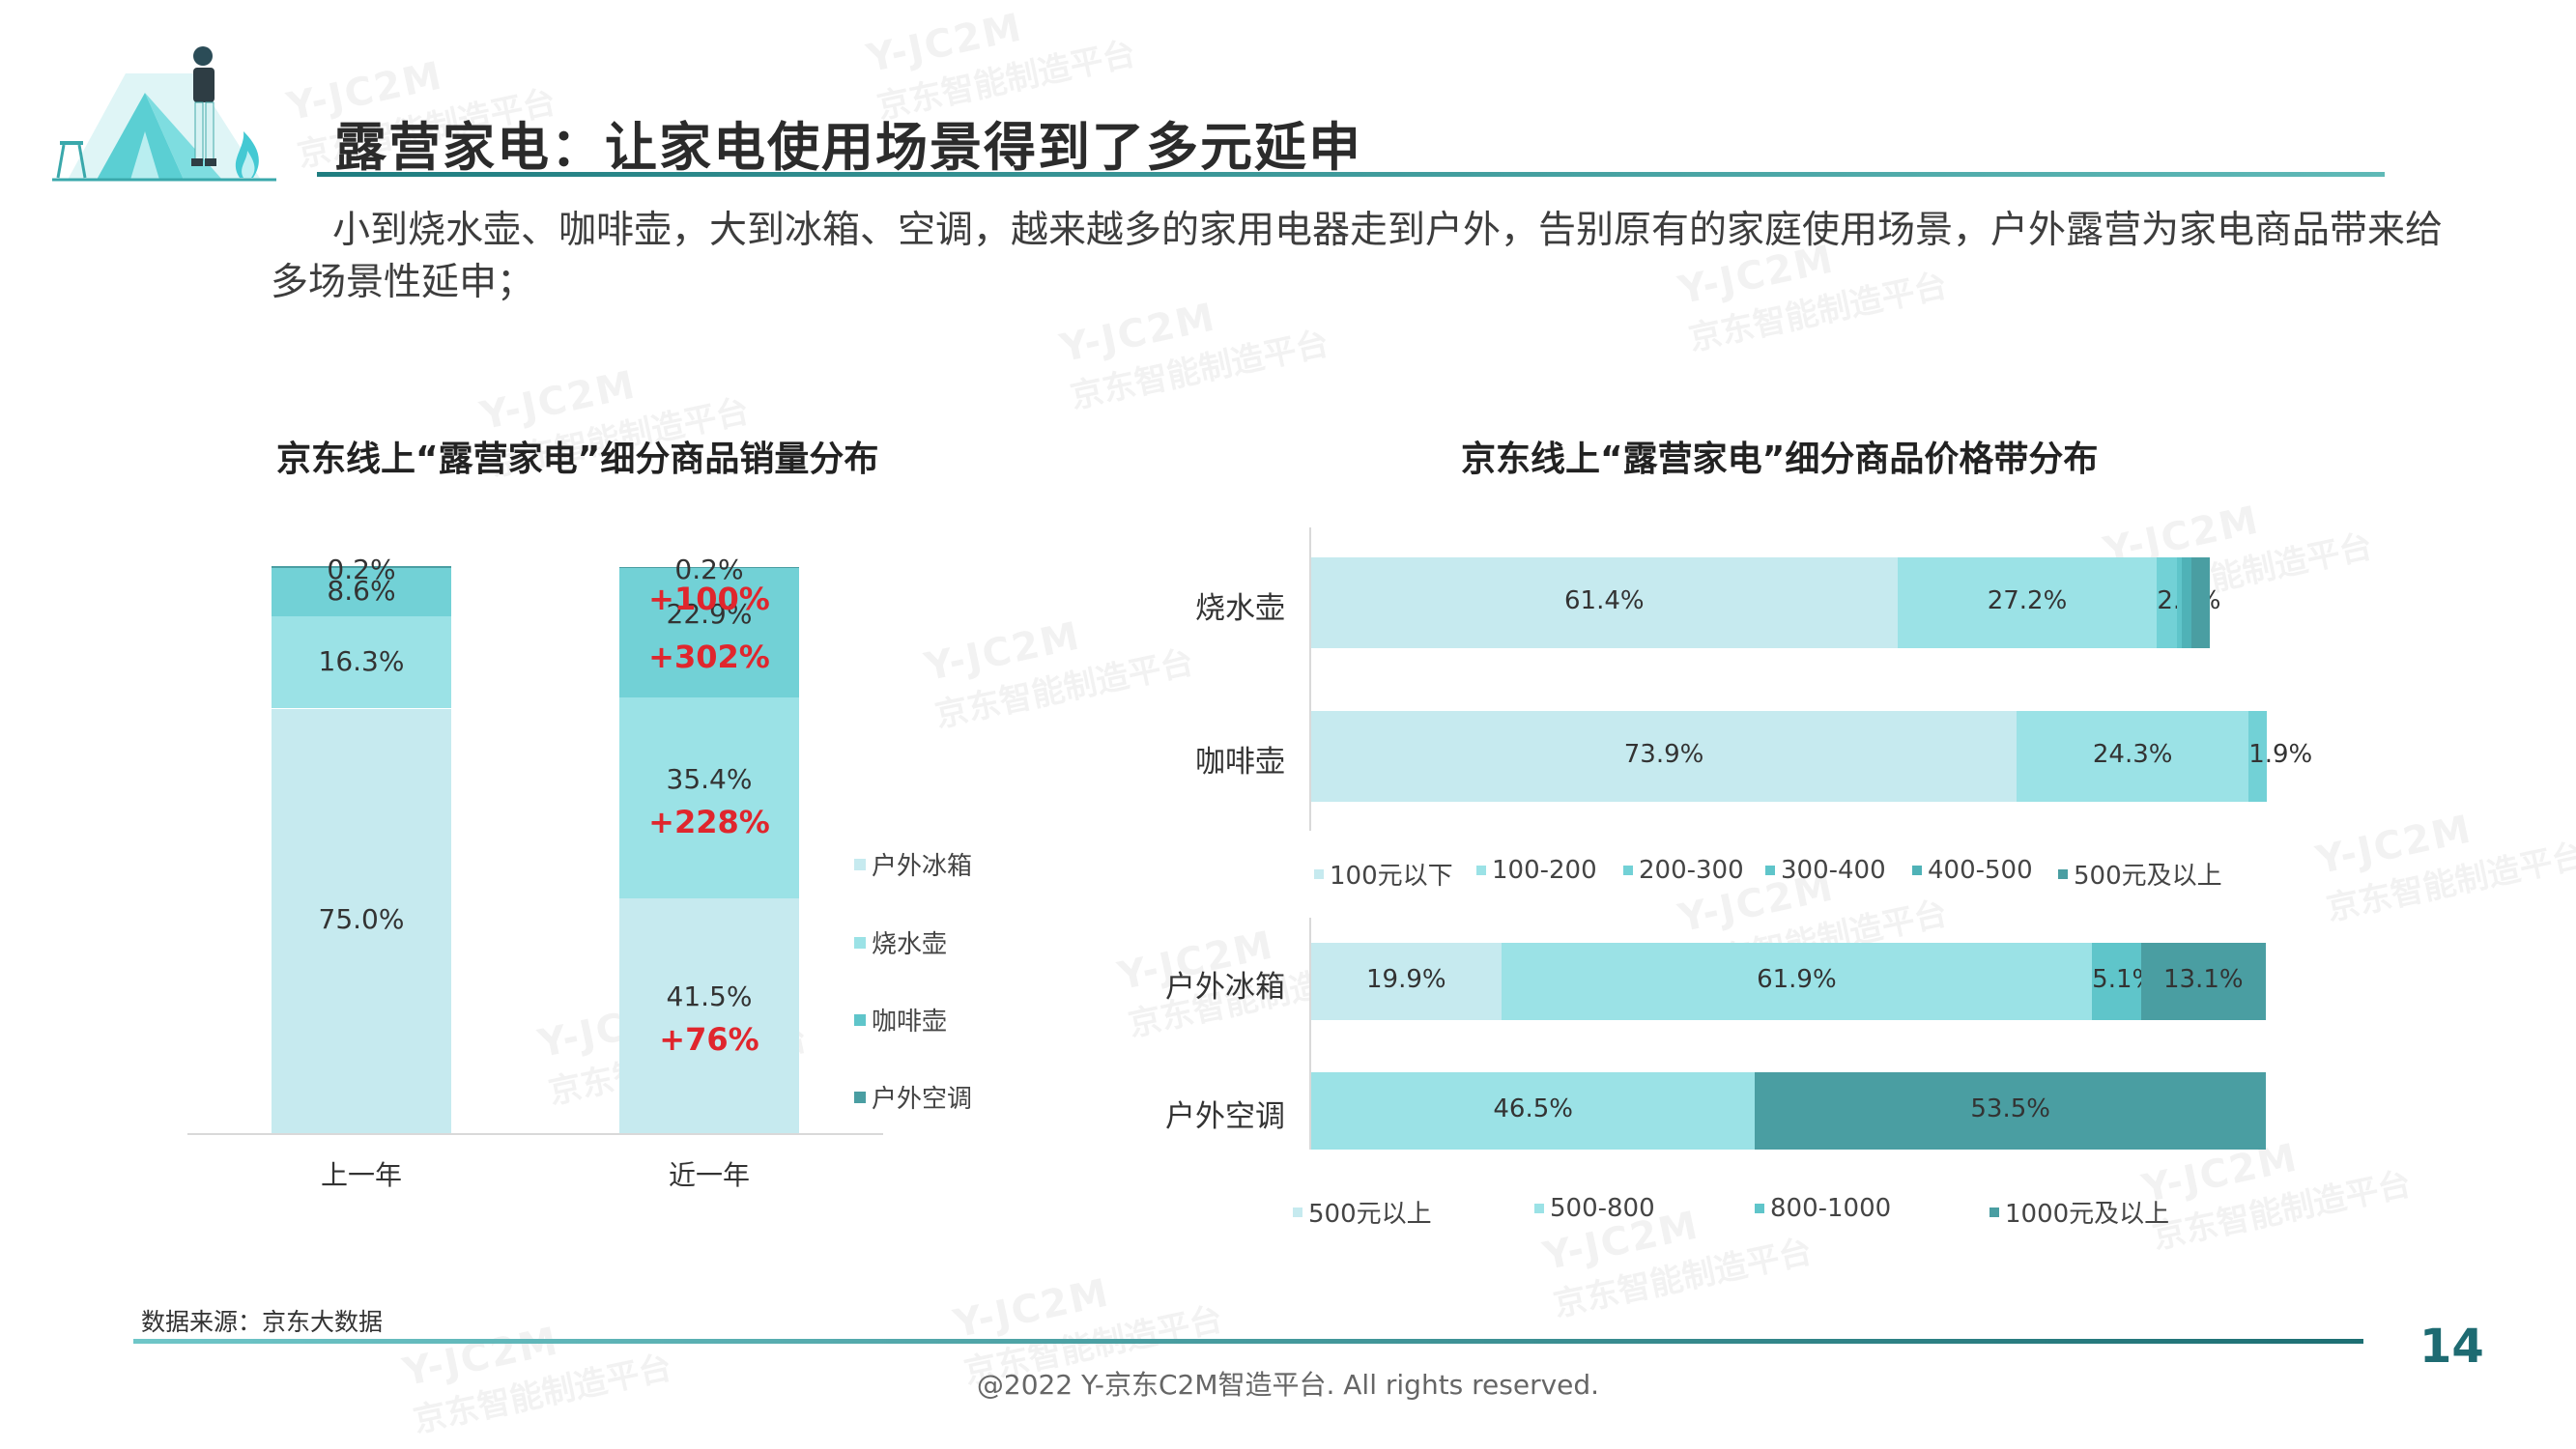 The height and width of the screenshot is (1449, 2576). What do you see at coordinates (2148, 876) in the screenshot?
I see `legend-label: 500元及以上` at bounding box center [2148, 876].